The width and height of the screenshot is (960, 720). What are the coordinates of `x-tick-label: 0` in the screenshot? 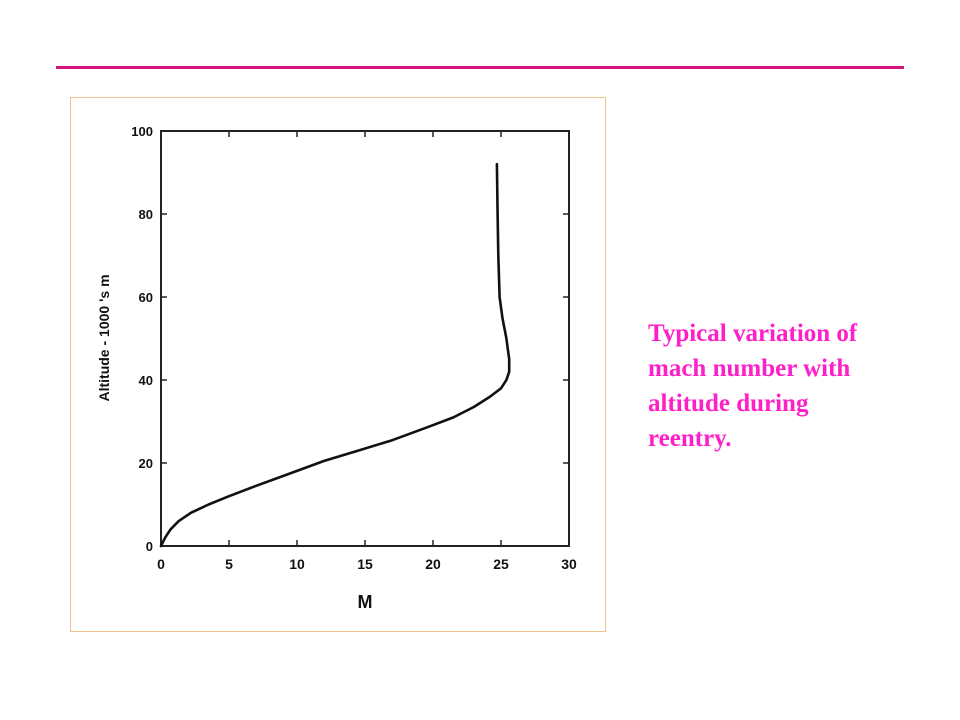 It's located at (161, 564).